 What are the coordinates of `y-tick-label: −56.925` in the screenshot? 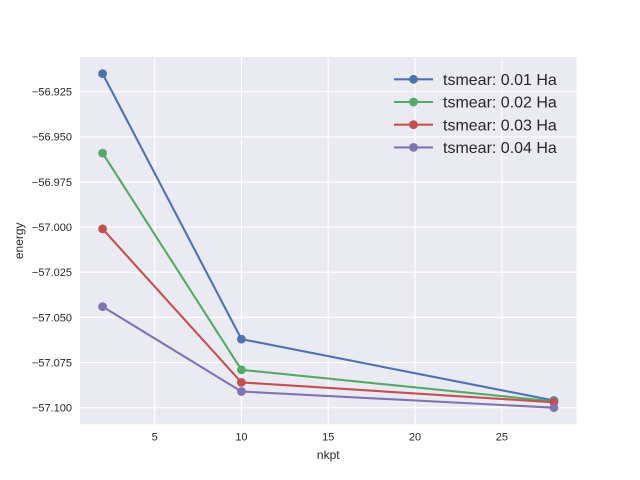 It's located at (52, 93).